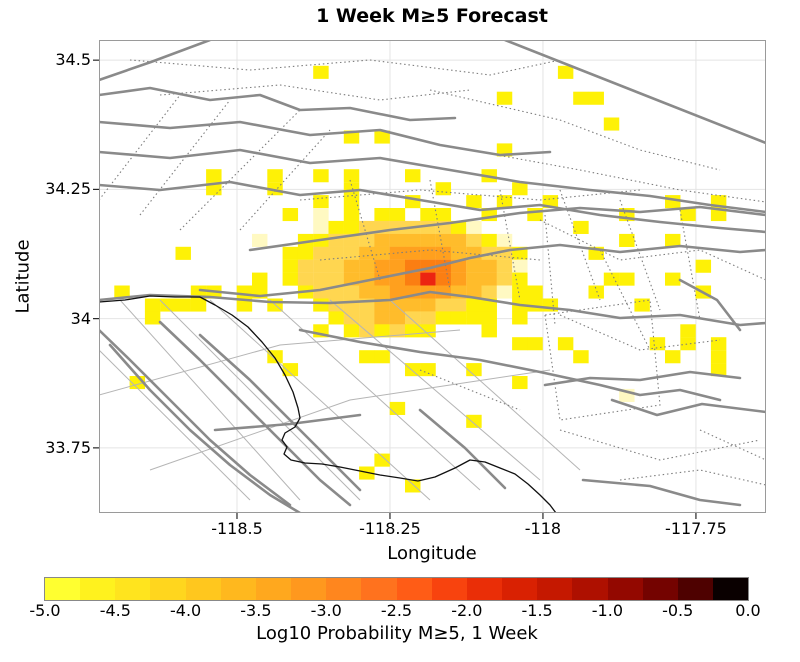 The width and height of the screenshot is (800, 662). What do you see at coordinates (68, 447) in the screenshot?
I see `y-tick-label: 33.75` at bounding box center [68, 447].